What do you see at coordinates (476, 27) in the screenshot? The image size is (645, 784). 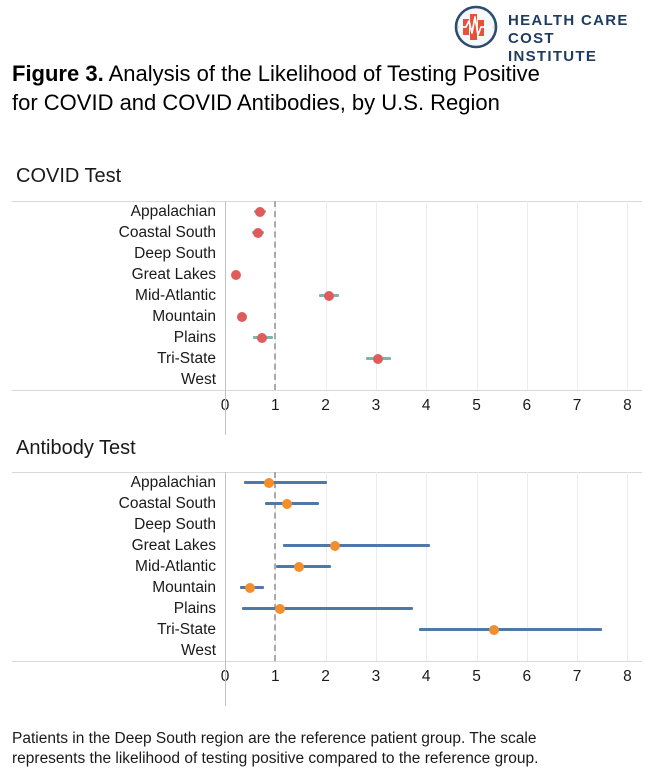 I see `hcci-logo-icon` at bounding box center [476, 27].